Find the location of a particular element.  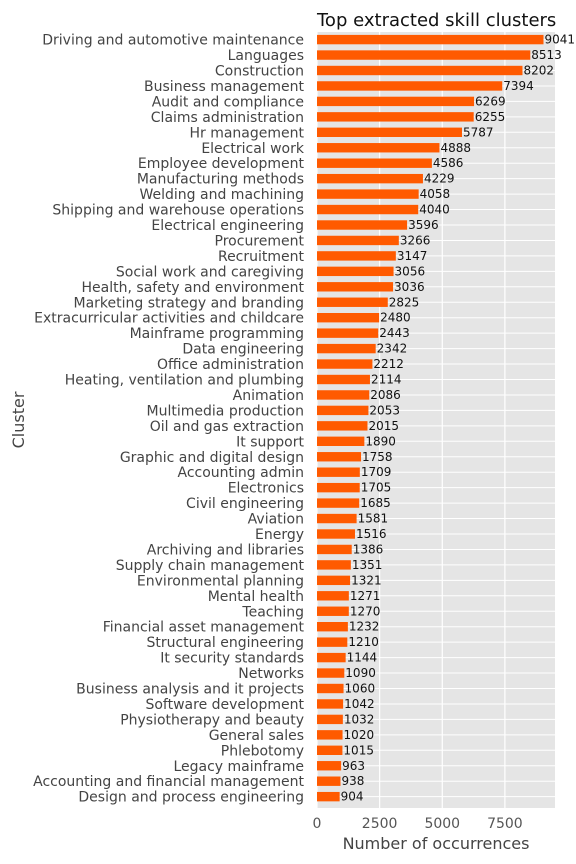

data-label: 963 is located at coordinates (353, 766).